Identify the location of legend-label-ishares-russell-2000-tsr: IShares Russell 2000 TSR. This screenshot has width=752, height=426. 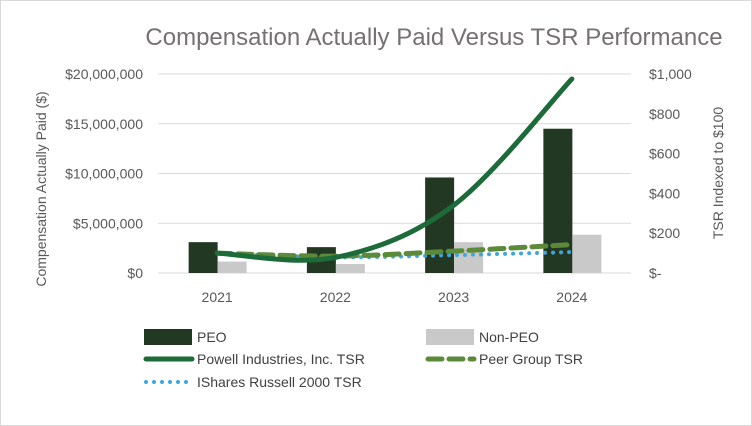
(279, 382).